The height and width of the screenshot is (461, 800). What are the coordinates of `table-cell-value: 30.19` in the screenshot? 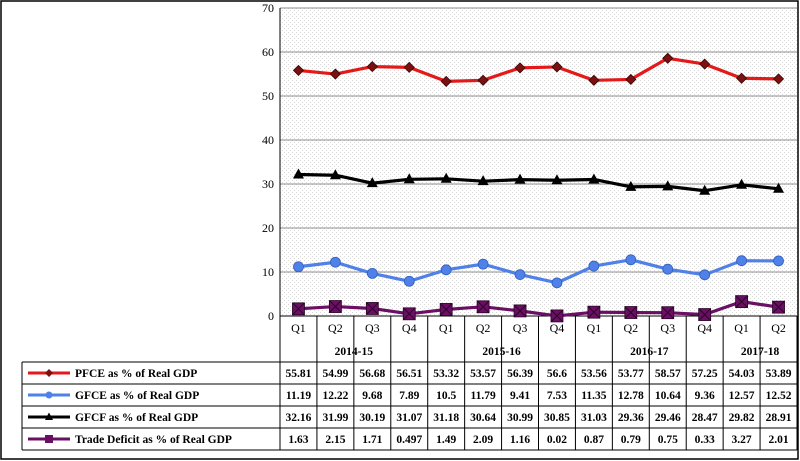 It's located at (372, 418).